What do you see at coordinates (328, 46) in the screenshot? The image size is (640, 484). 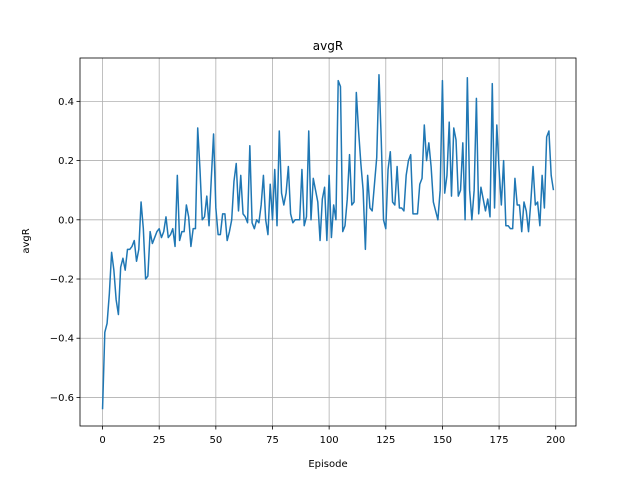 I see `chart-title: avgR` at bounding box center [328, 46].